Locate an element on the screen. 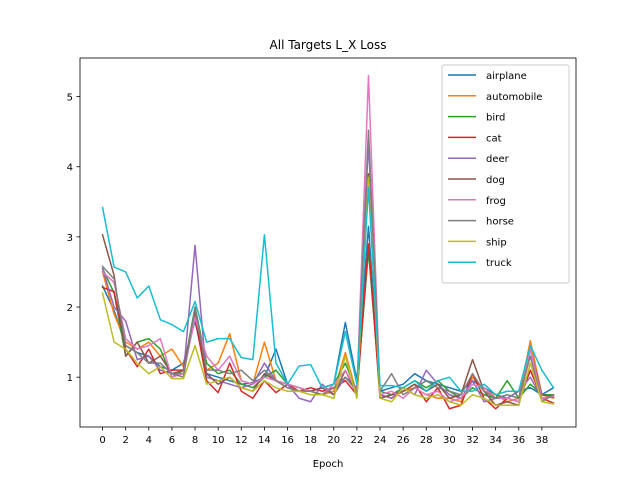 The image size is (640, 480). y-tick-label: 4 is located at coordinates (70, 168).